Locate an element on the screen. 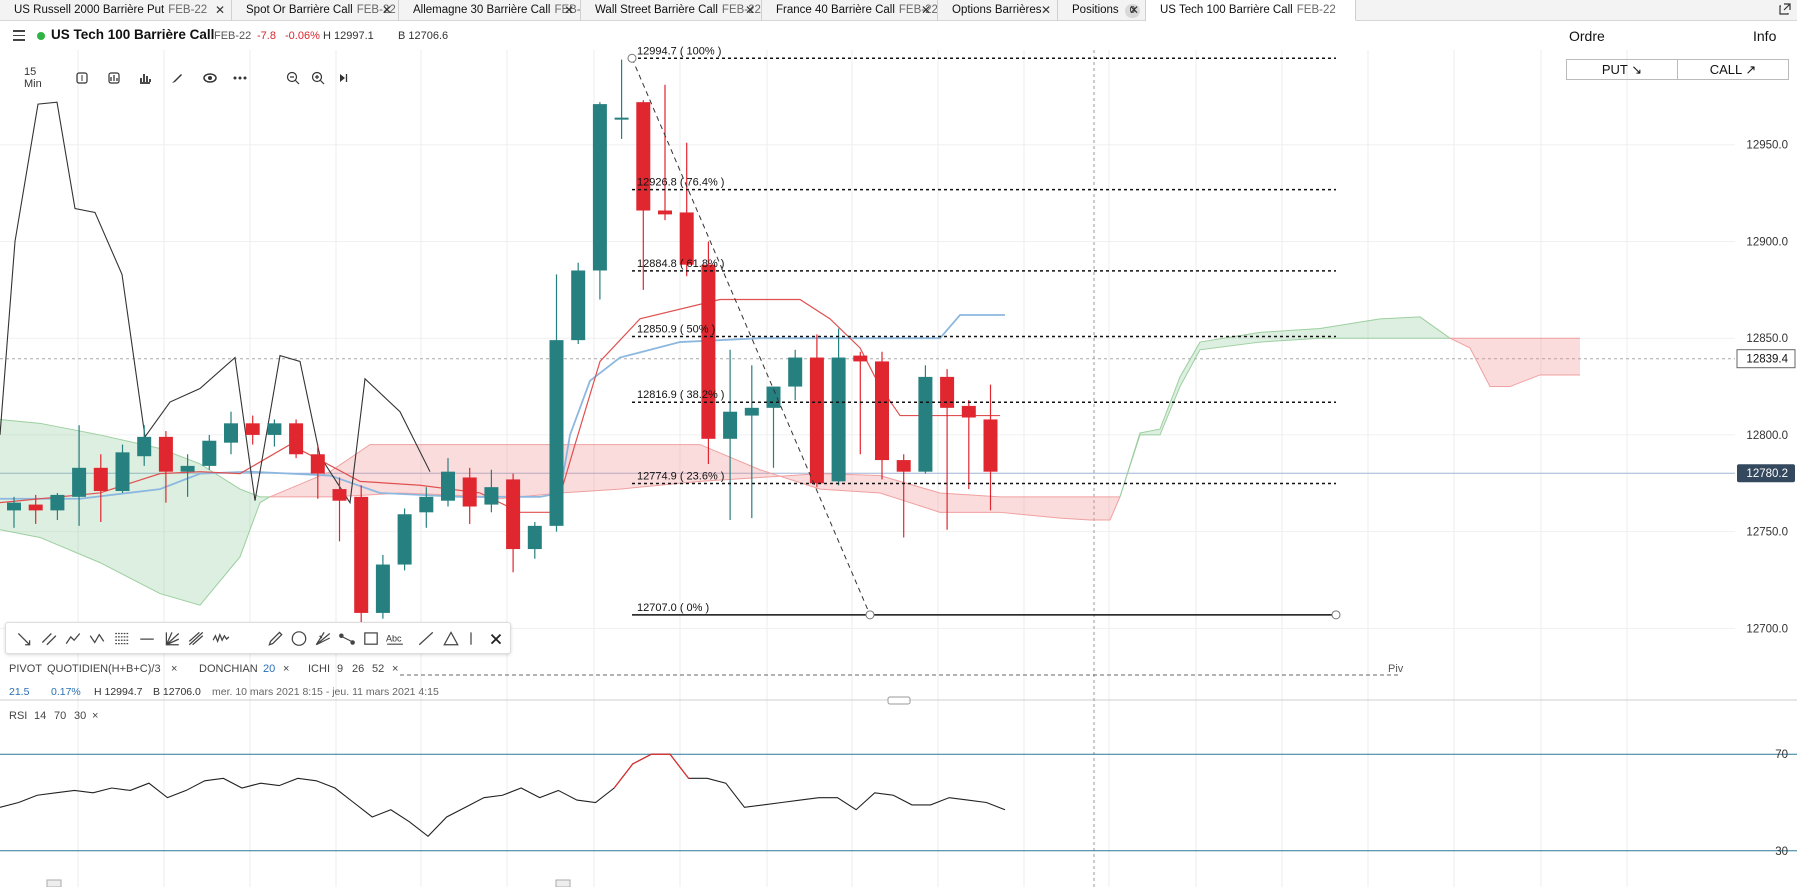  popout-window-icon is located at coordinates (1785, 9).